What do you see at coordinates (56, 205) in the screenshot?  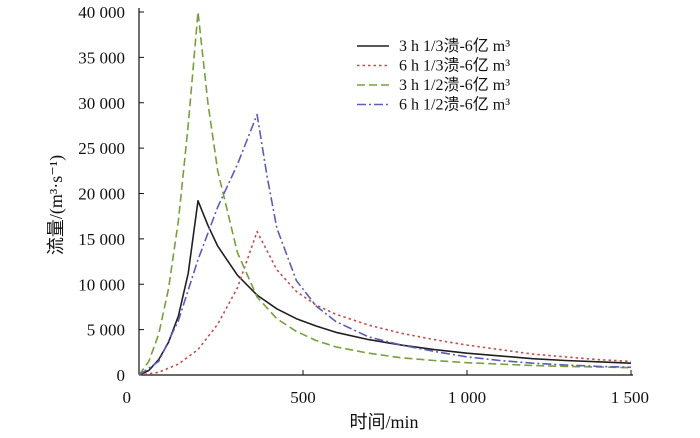 I see `y-axis-title: 流量/(m³·s⁻¹)` at bounding box center [56, 205].